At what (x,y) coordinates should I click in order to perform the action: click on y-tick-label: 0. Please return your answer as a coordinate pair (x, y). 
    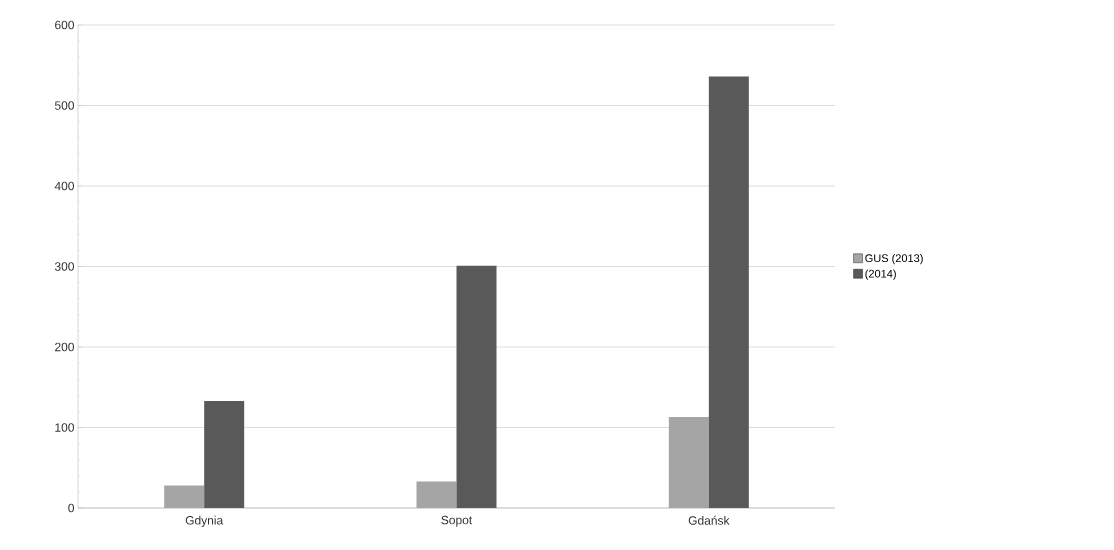
    Looking at the image, I should click on (71, 508).